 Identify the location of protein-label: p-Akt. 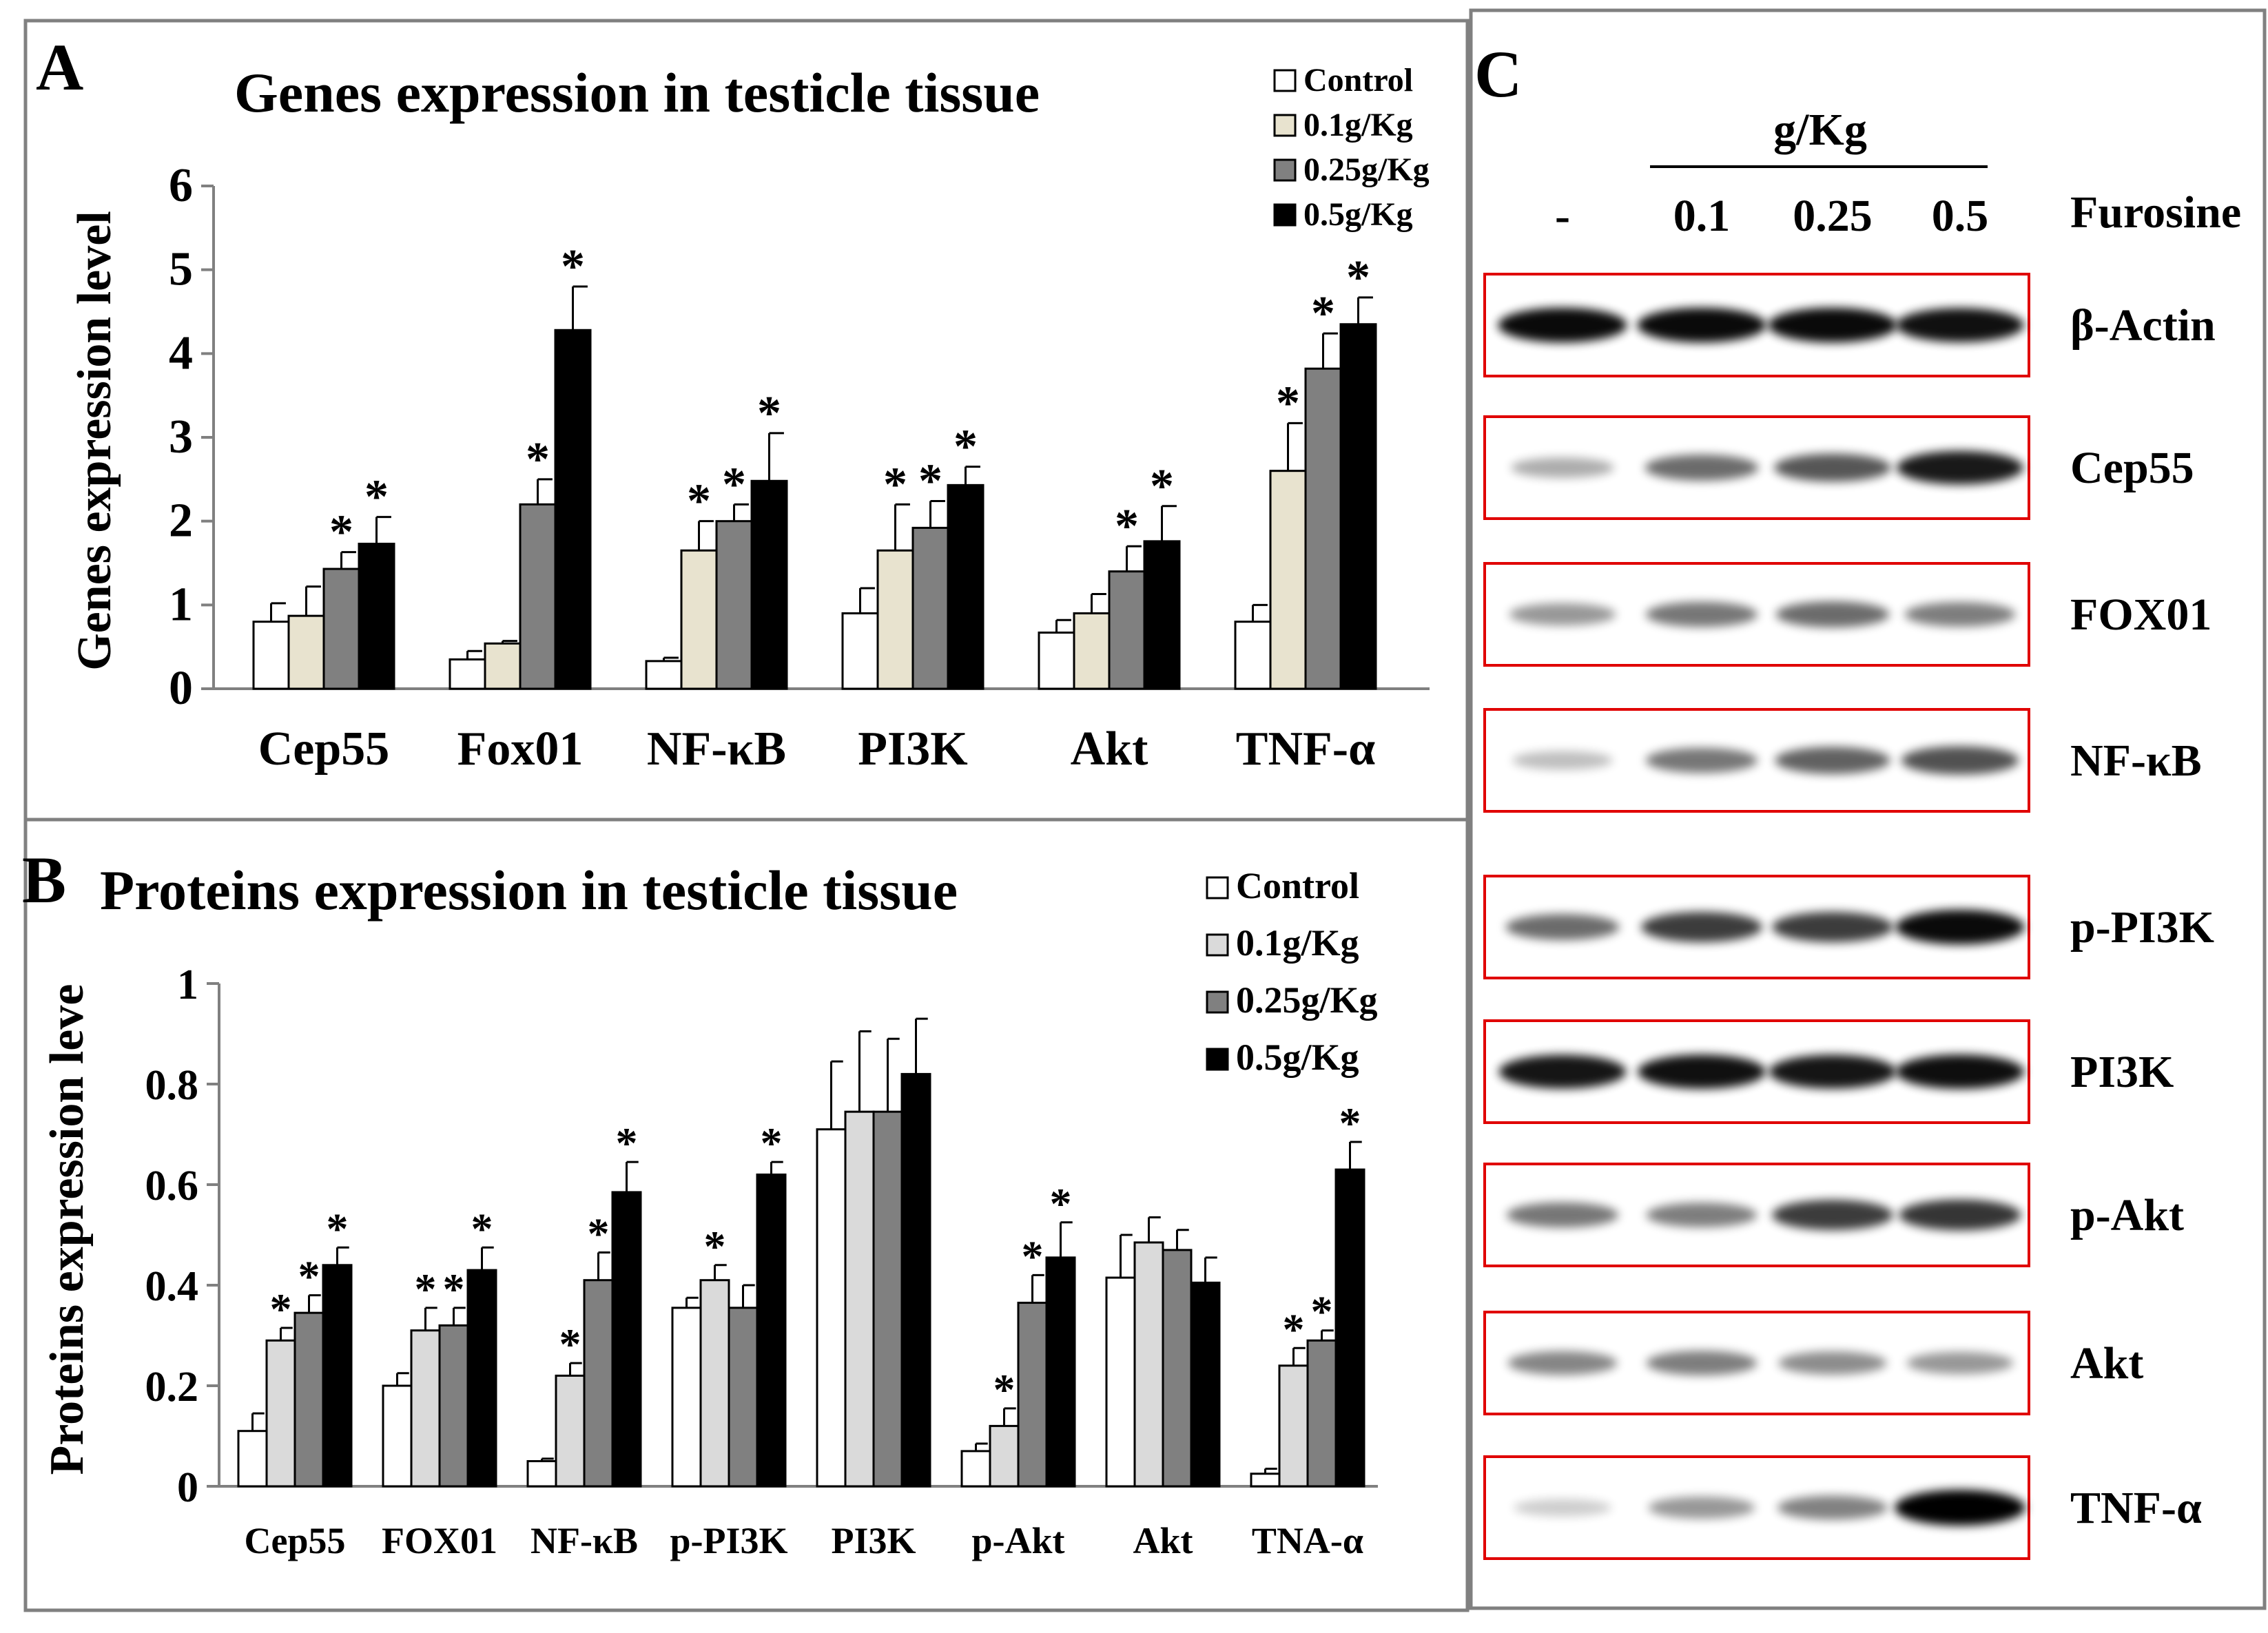
(2127, 1215).